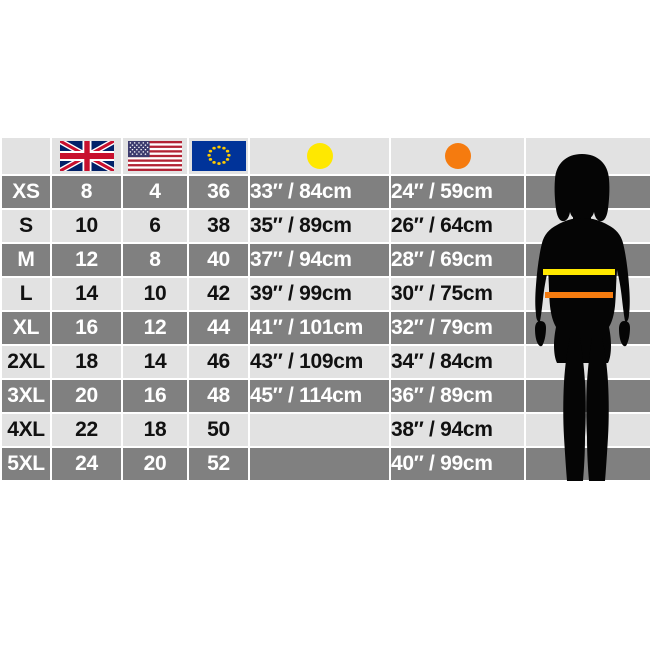 This screenshot has height=650, width=650. Describe the element at coordinates (218, 192) in the screenshot. I see `row-eu-value: 36` at that location.